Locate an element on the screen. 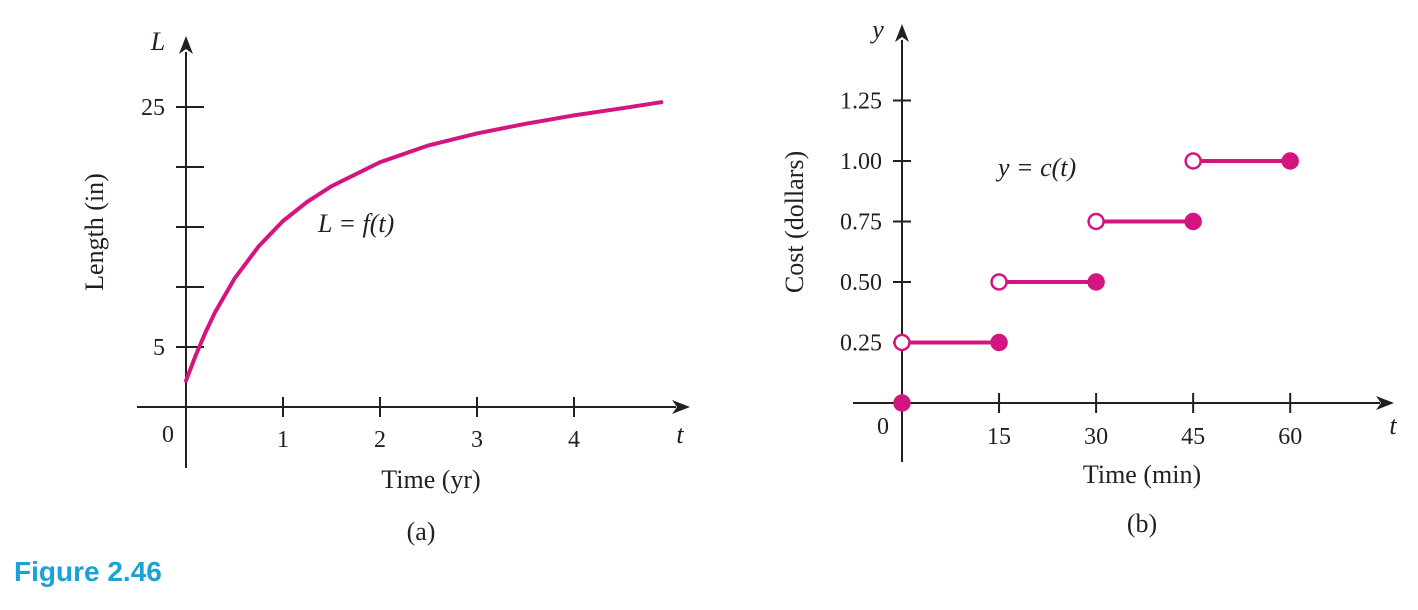 This screenshot has height=610, width=1418. y-tick-label-a: 25 is located at coordinates (153, 108).